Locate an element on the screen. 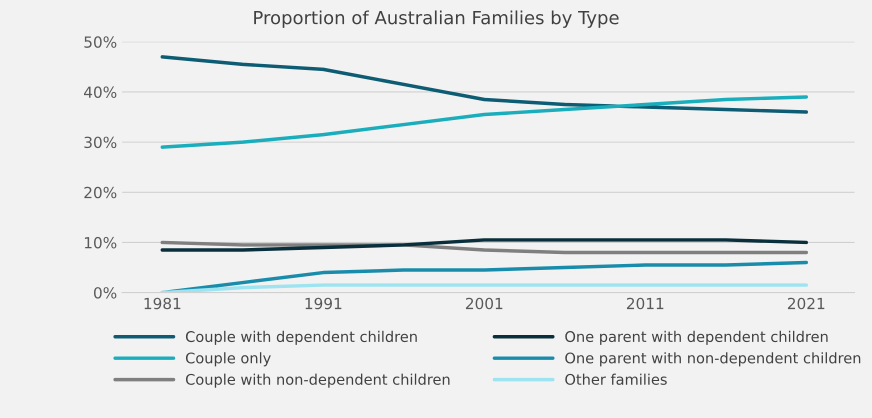 Image resolution: width=872 pixels, height=418 pixels. x-tick-label: 2001 is located at coordinates (484, 304).